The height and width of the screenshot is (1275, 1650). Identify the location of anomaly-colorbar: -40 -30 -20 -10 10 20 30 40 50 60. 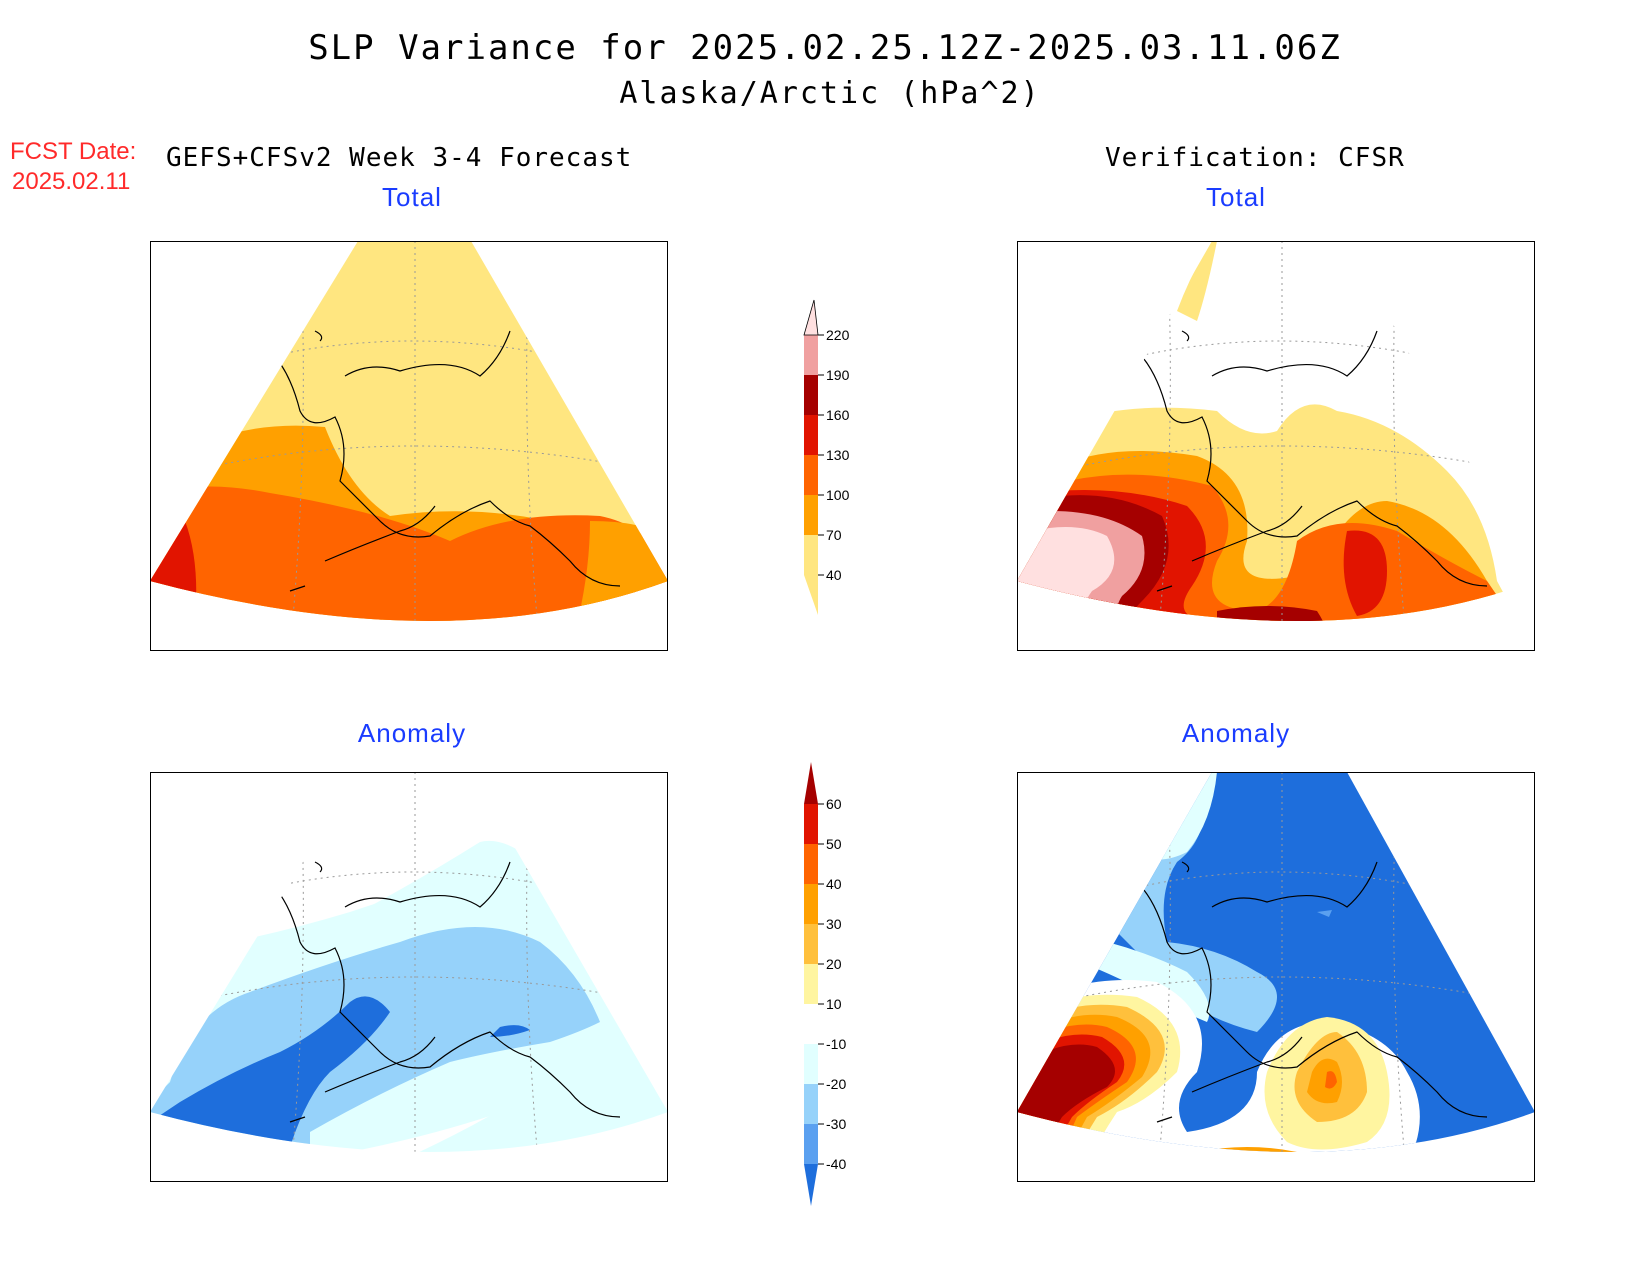
(825, 984).